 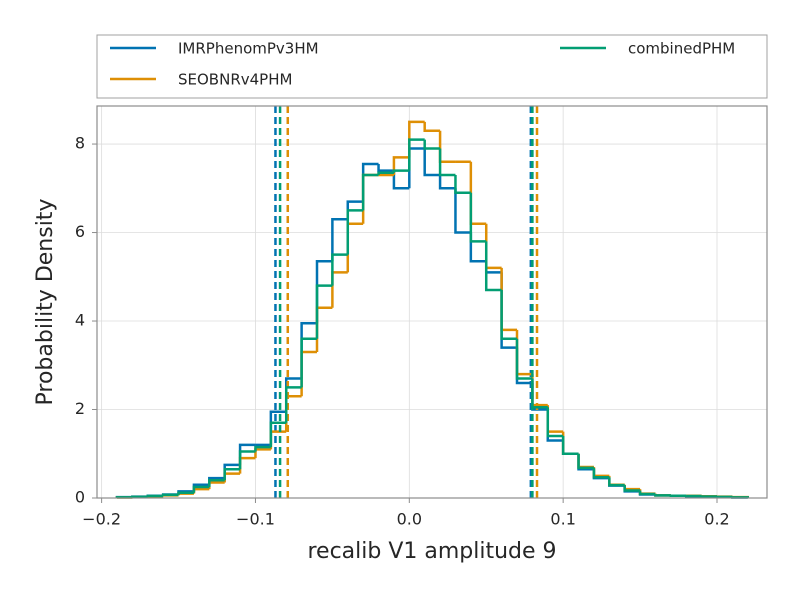 What do you see at coordinates (562, 519) in the screenshot?
I see `x-tick-label: 0.1` at bounding box center [562, 519].